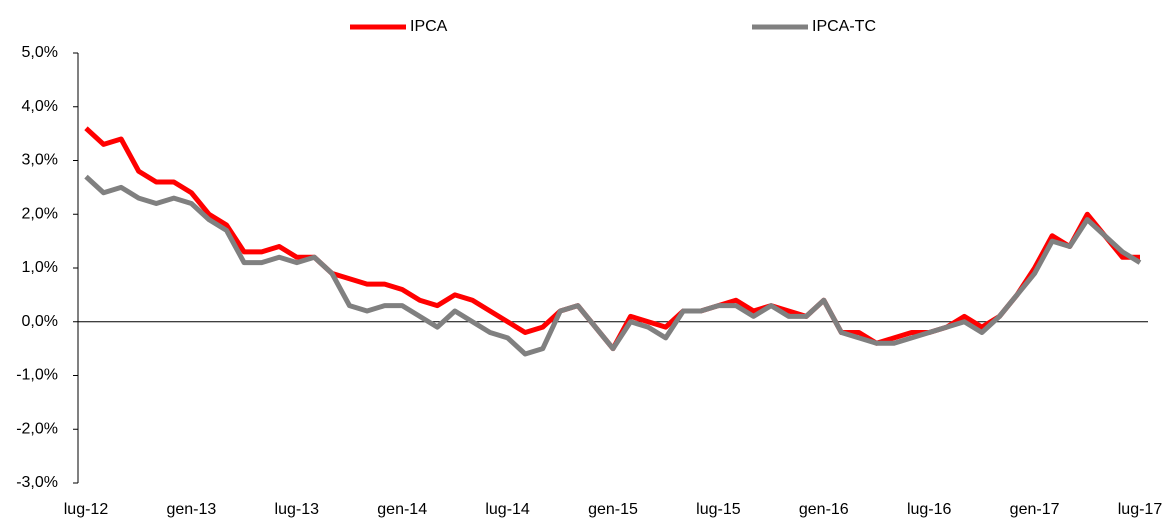  What do you see at coordinates (507, 509) in the screenshot?
I see `x-tick-label: lug-14` at bounding box center [507, 509].